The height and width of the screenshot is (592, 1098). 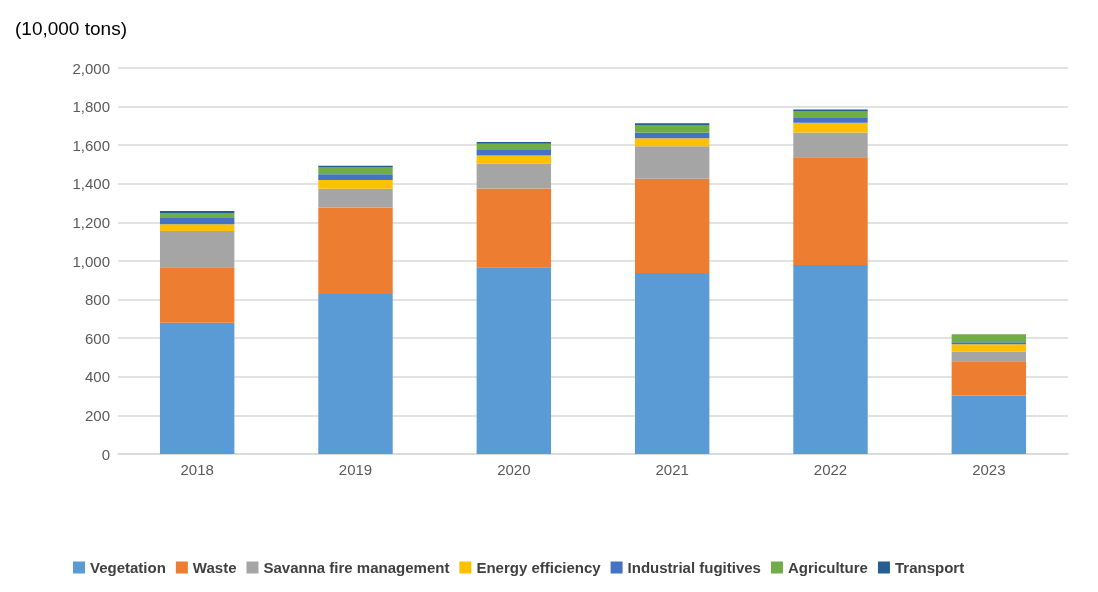 I want to click on legend-label: Industrial fugitives, so click(x=694, y=567).